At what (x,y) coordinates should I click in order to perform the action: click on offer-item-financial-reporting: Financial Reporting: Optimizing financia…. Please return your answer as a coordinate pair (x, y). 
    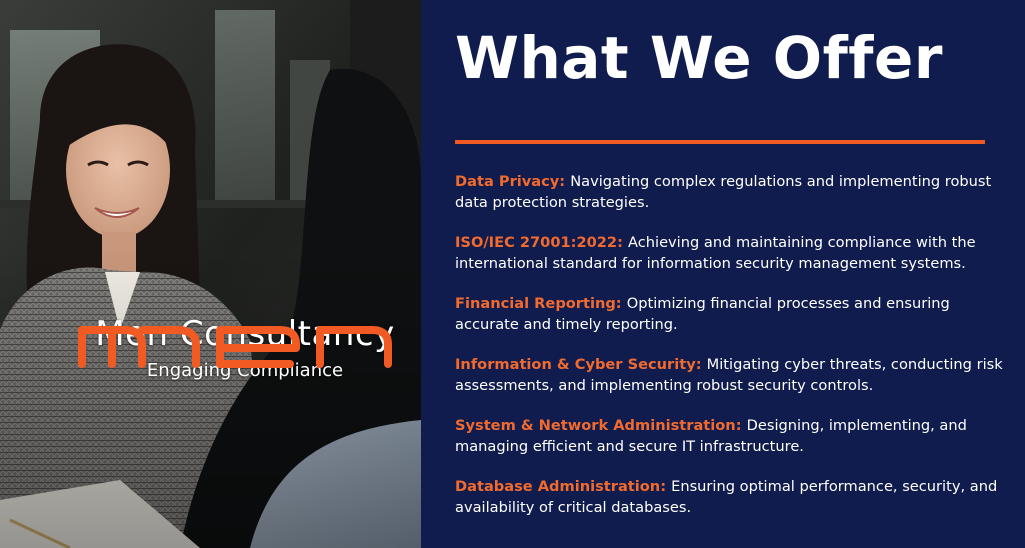
    Looking at the image, I should click on (736, 314).